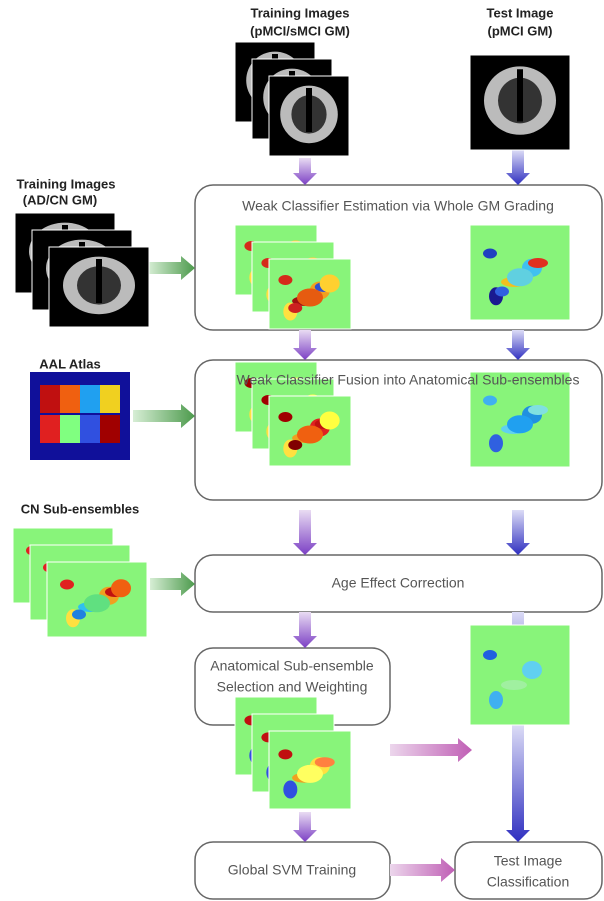  What do you see at coordinates (528, 861) in the screenshot?
I see `stage-title: Test Image` at bounding box center [528, 861].